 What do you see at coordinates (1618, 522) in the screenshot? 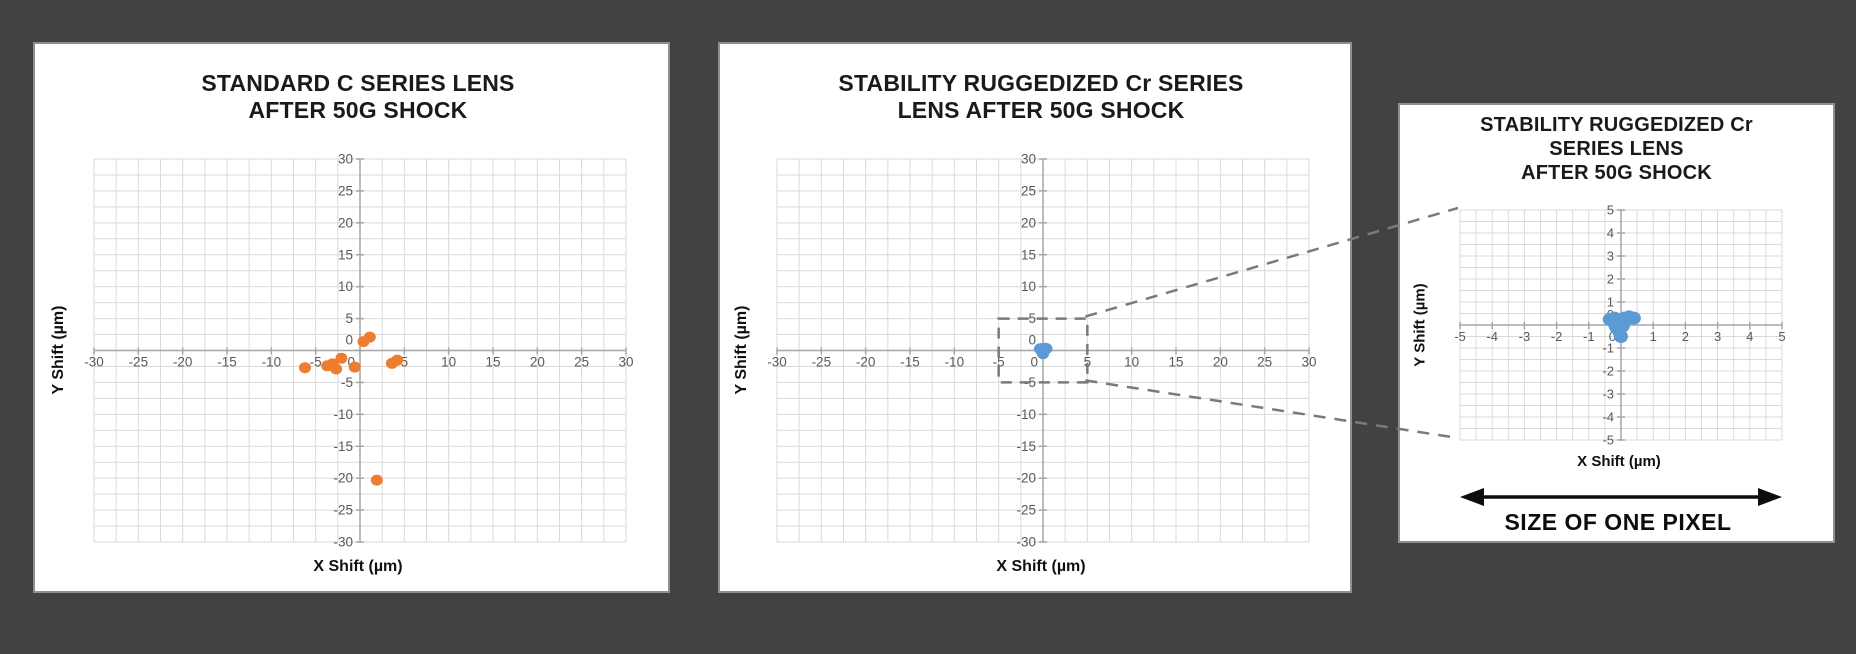
I see `pixel-size-caption: SIZE OF ONE PIXEL` at bounding box center [1618, 522].